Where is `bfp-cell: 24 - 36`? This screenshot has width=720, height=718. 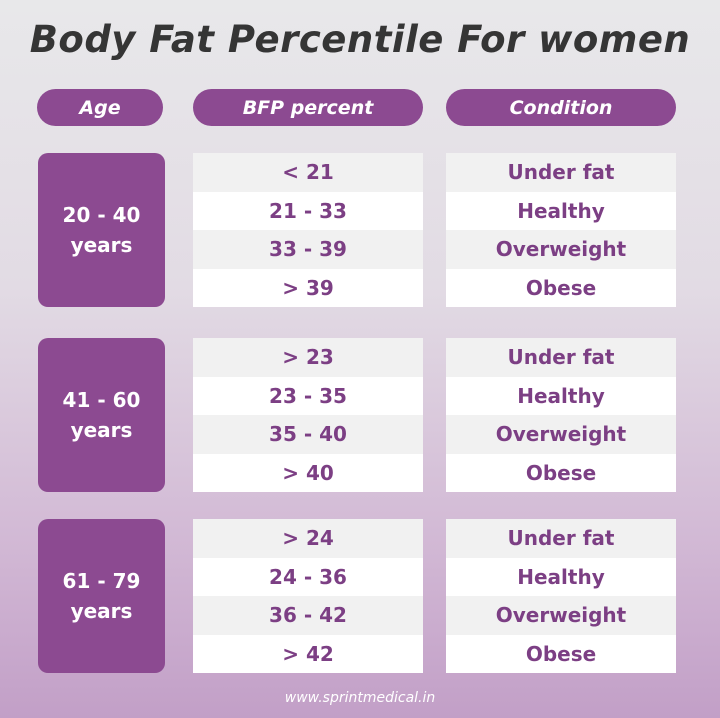
bfp-cell: 24 - 36 is located at coordinates (308, 576).